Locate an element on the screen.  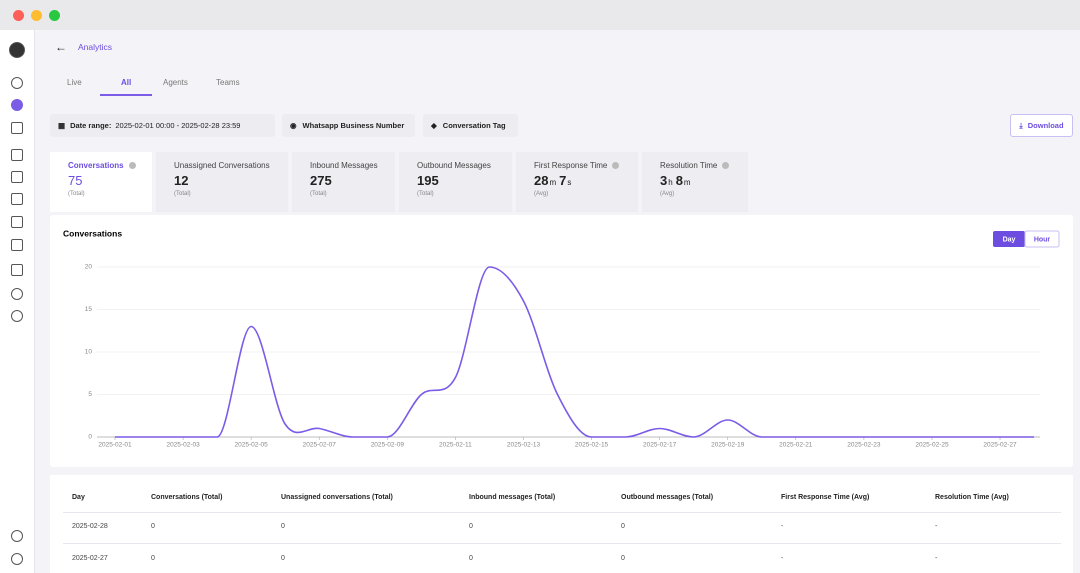
tag-filter: ◆ Conversation Tag is located at coordinates (470, 125).